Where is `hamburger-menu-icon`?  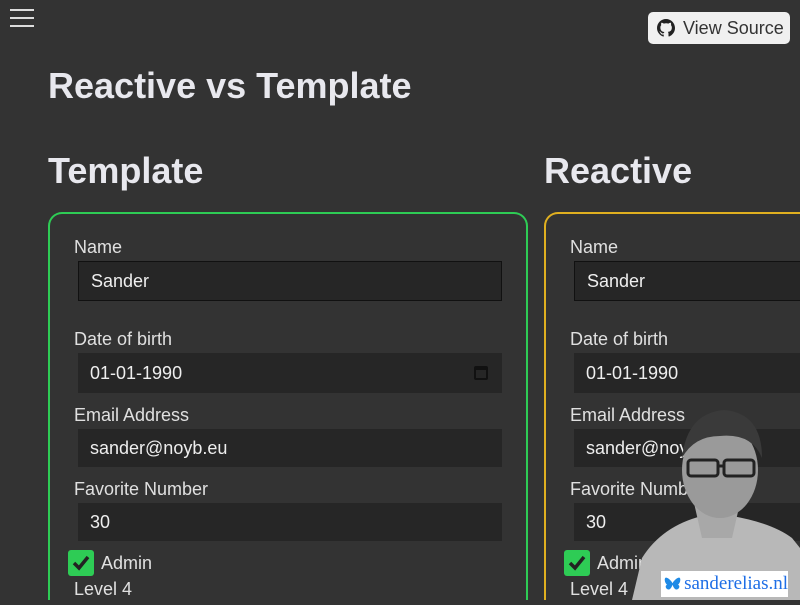 hamburger-menu-icon is located at coordinates (22, 18).